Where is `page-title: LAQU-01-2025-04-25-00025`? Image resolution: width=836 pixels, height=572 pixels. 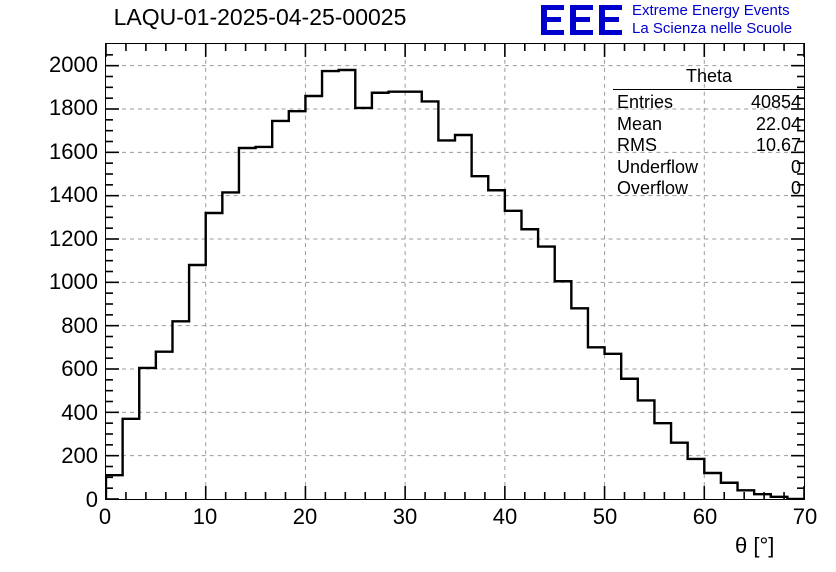
page-title: LAQU-01-2025-04-25-00025 is located at coordinates (260, 17).